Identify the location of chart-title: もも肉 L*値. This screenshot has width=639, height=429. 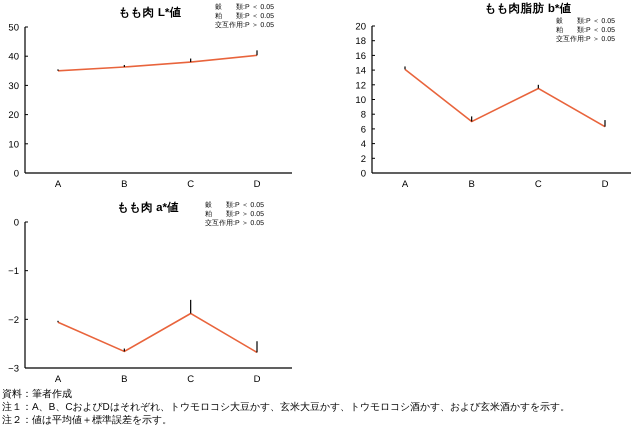
(150, 12).